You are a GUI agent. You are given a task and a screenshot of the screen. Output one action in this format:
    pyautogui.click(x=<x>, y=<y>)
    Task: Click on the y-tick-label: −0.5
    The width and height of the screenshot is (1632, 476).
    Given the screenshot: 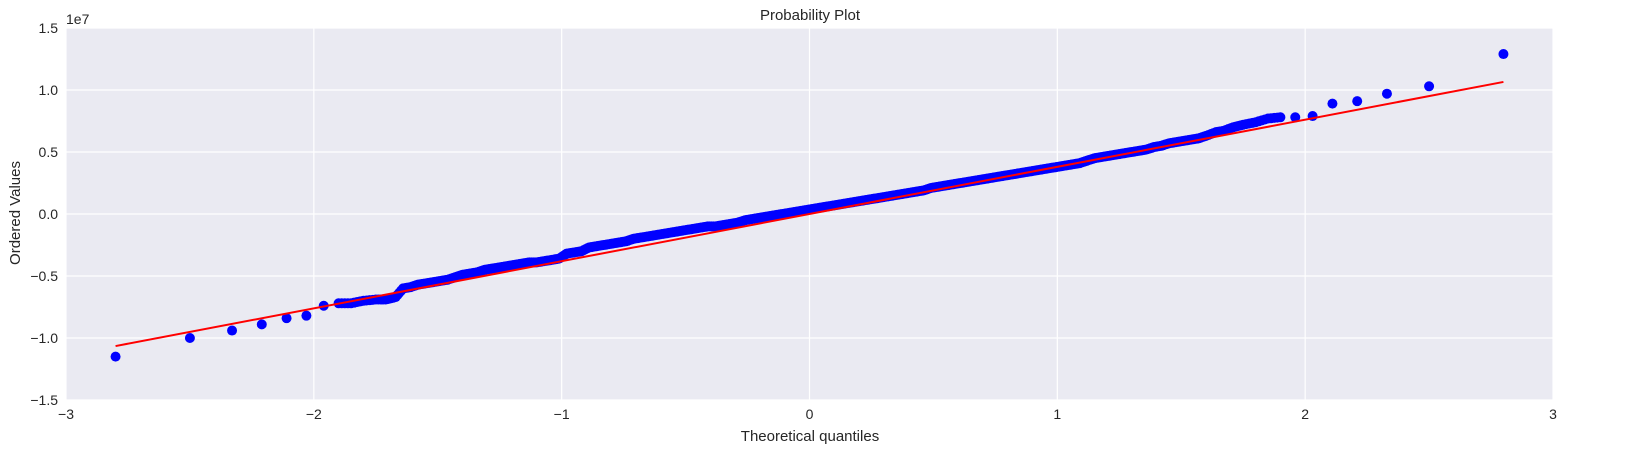 What is the action you would take?
    pyautogui.click(x=44, y=276)
    